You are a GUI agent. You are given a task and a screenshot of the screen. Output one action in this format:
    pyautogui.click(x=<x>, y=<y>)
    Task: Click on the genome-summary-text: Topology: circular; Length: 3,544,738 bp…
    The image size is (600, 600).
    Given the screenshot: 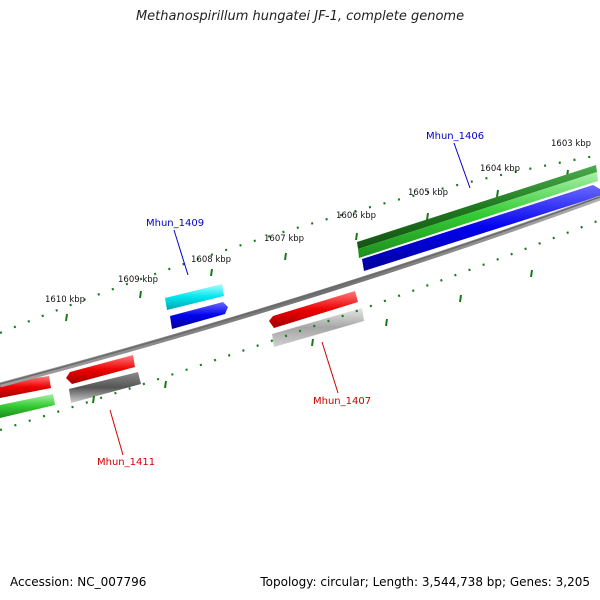 What is the action you would take?
    pyautogui.click(x=425, y=582)
    